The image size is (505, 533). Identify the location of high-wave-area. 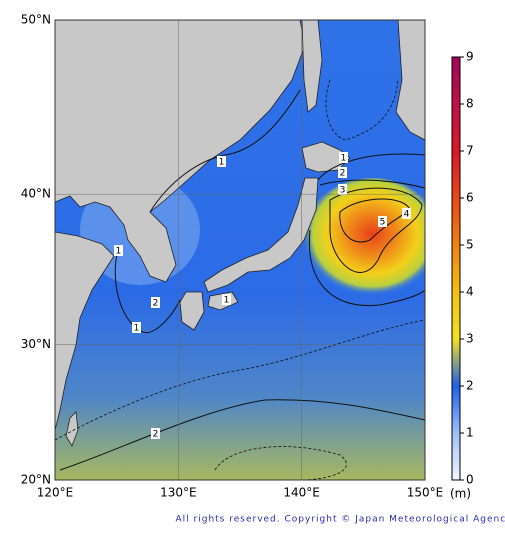
(363, 240).